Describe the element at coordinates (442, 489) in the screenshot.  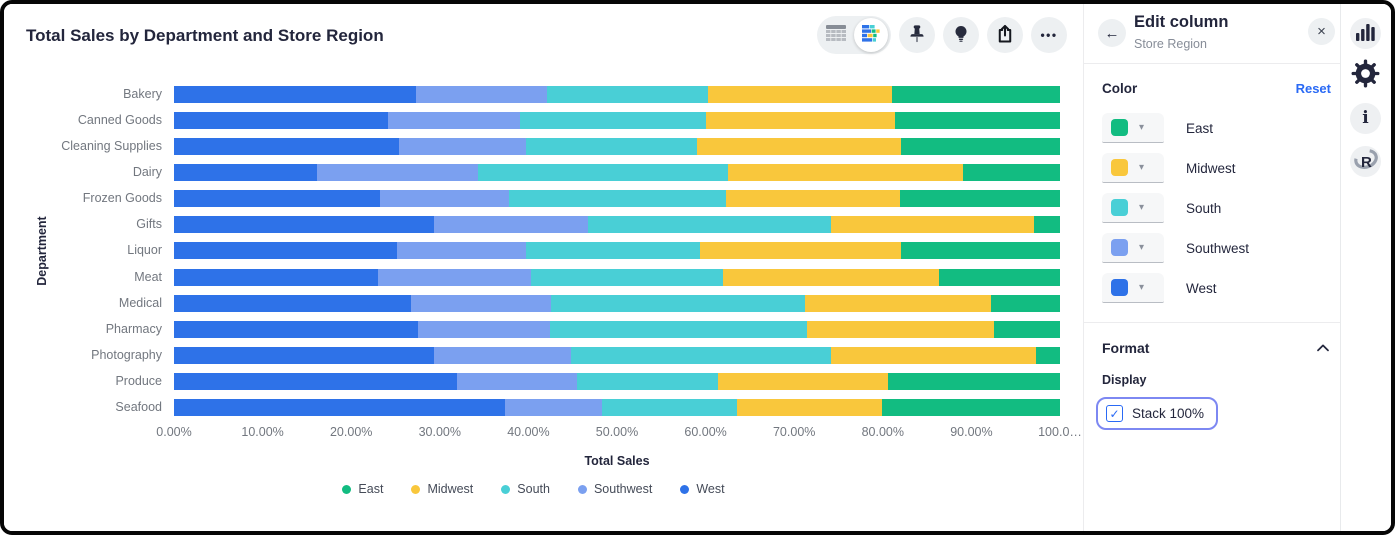
I see `legend-item-midwest: Midwest` at that location.